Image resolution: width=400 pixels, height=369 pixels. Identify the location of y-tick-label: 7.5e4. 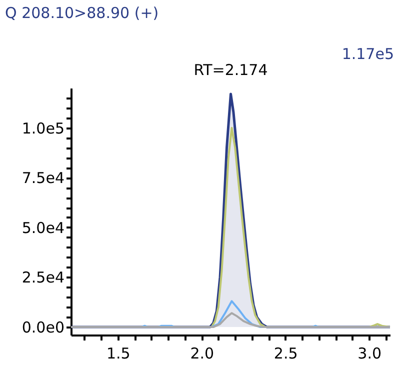
(43, 178).